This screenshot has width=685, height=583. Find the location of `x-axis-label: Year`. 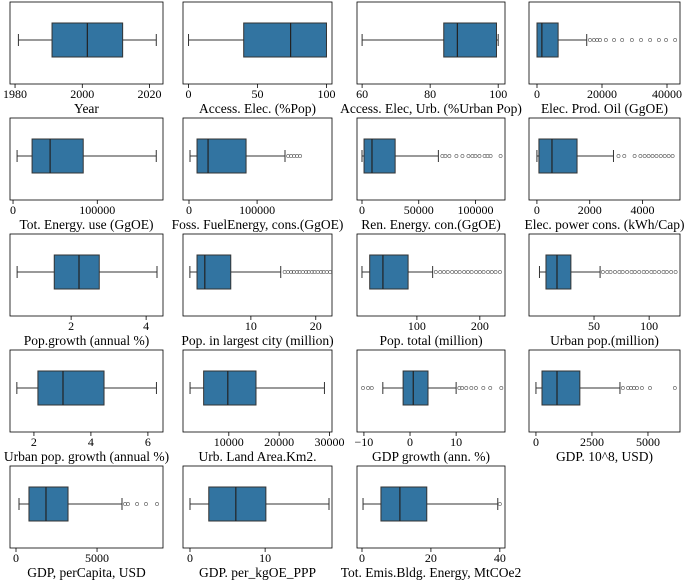

x-axis-label: Year is located at coordinates (86, 108).